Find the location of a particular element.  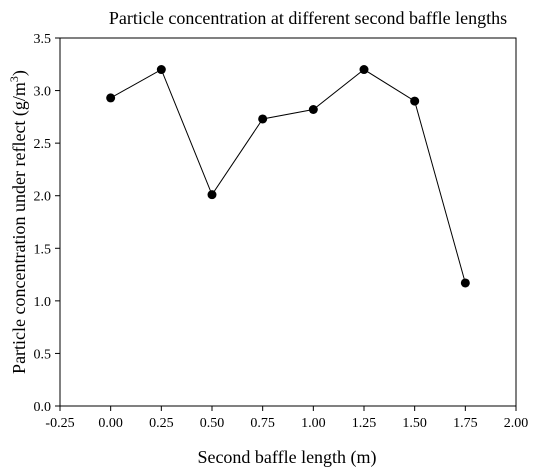

y-tick-label: 3.0 is located at coordinates (43, 92).